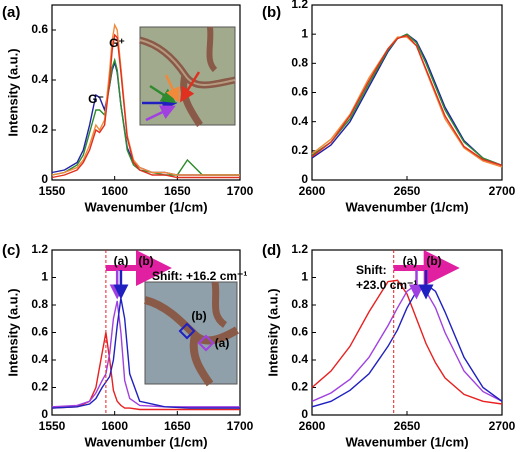 This screenshot has height=452, width=520. I want to click on annotation: G⁺, so click(117, 43).